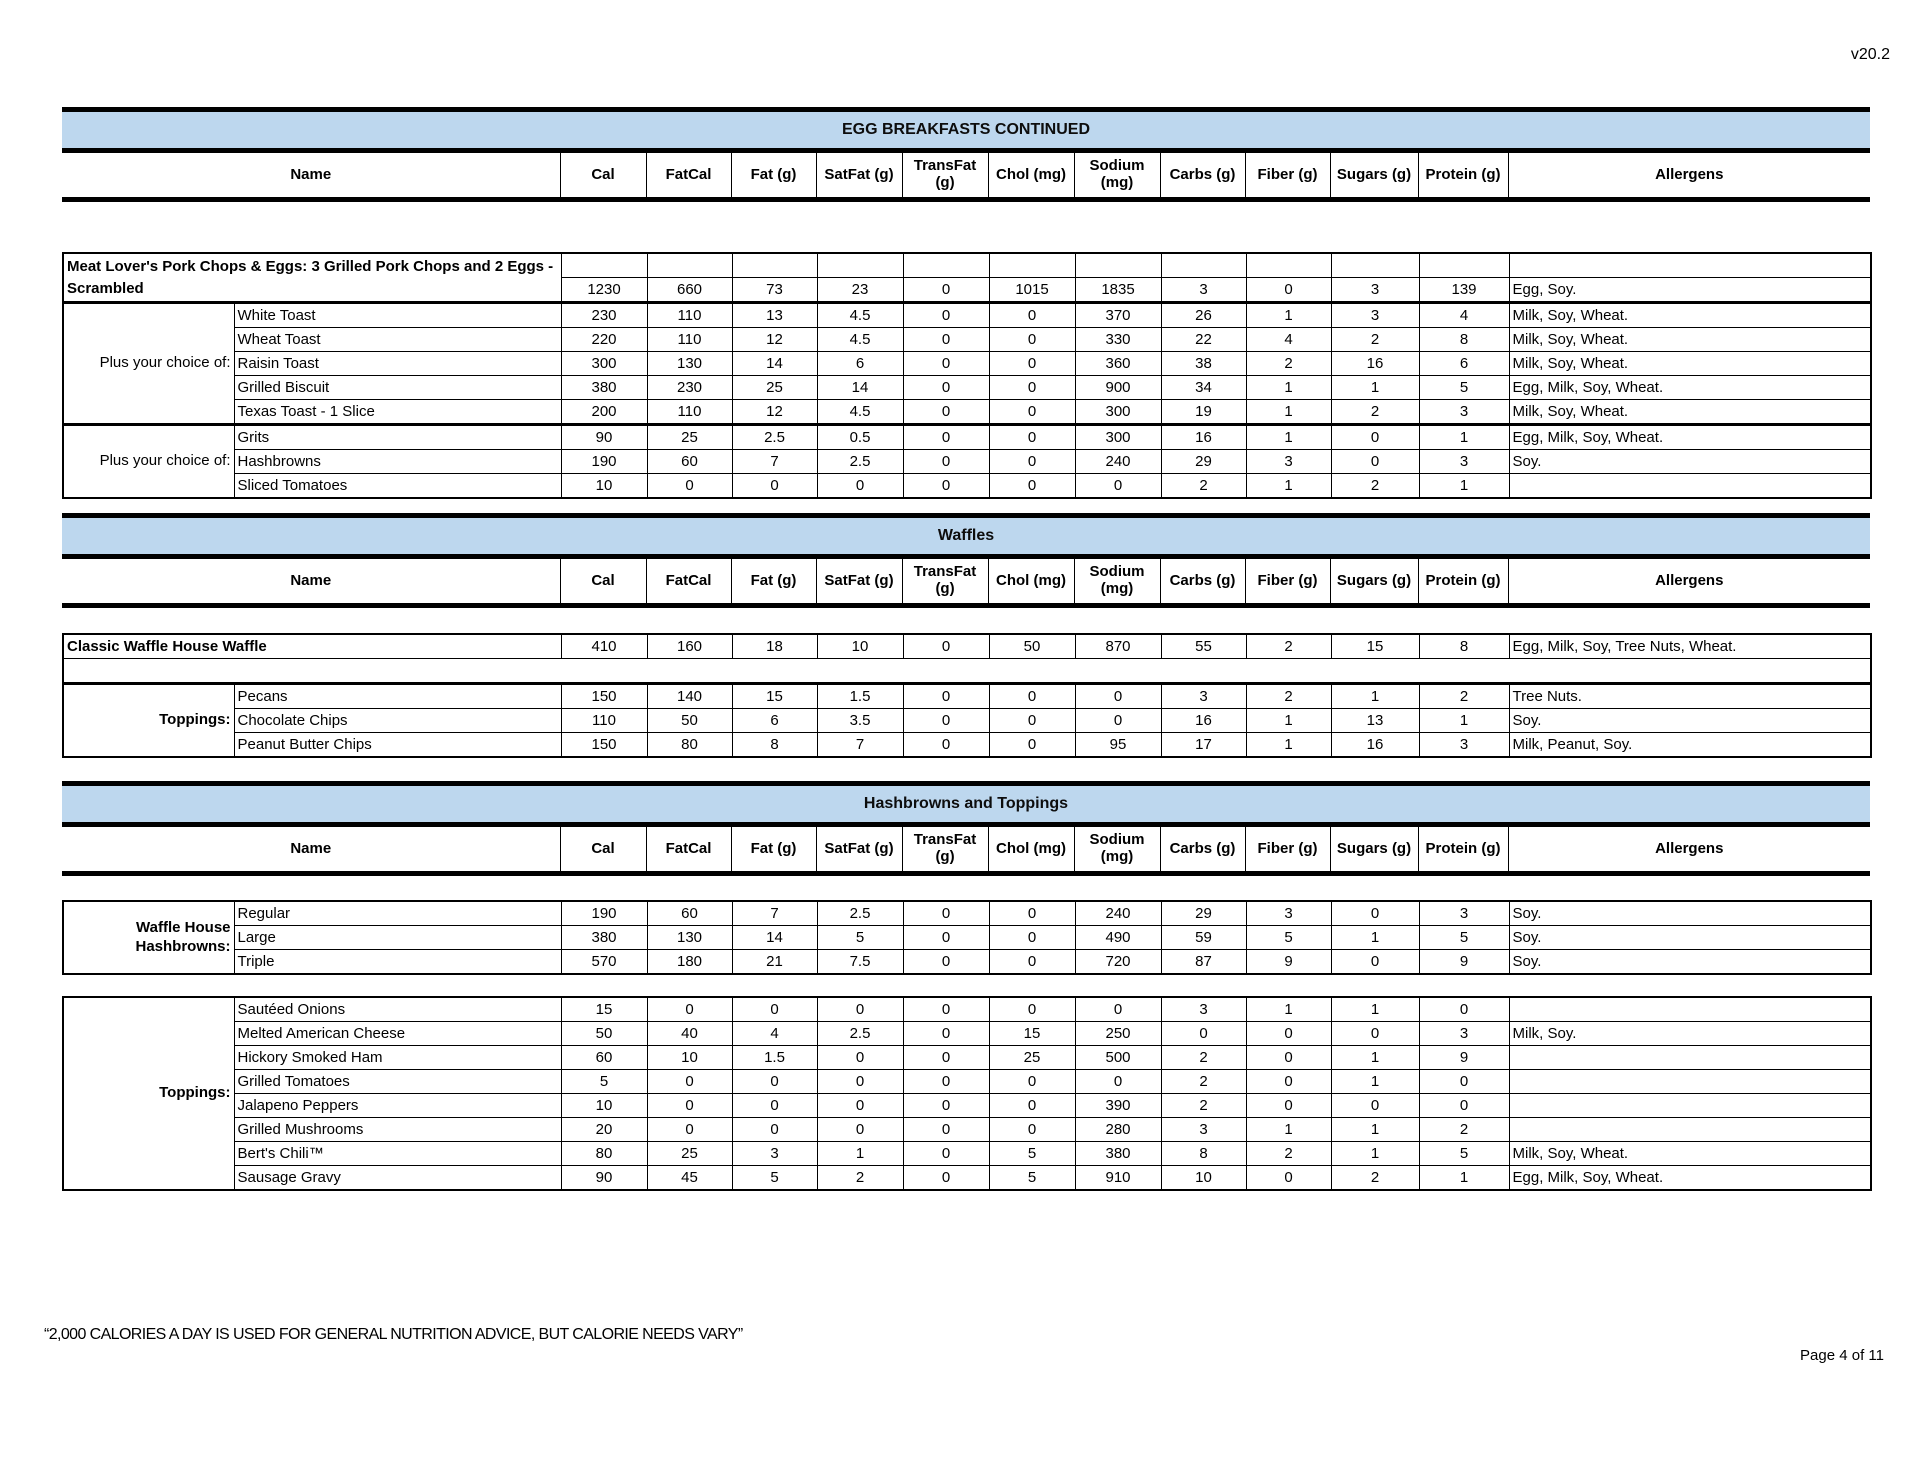 The height and width of the screenshot is (1484, 1920). I want to click on nutrient-value-cell-fatcal: 180, so click(689, 962).